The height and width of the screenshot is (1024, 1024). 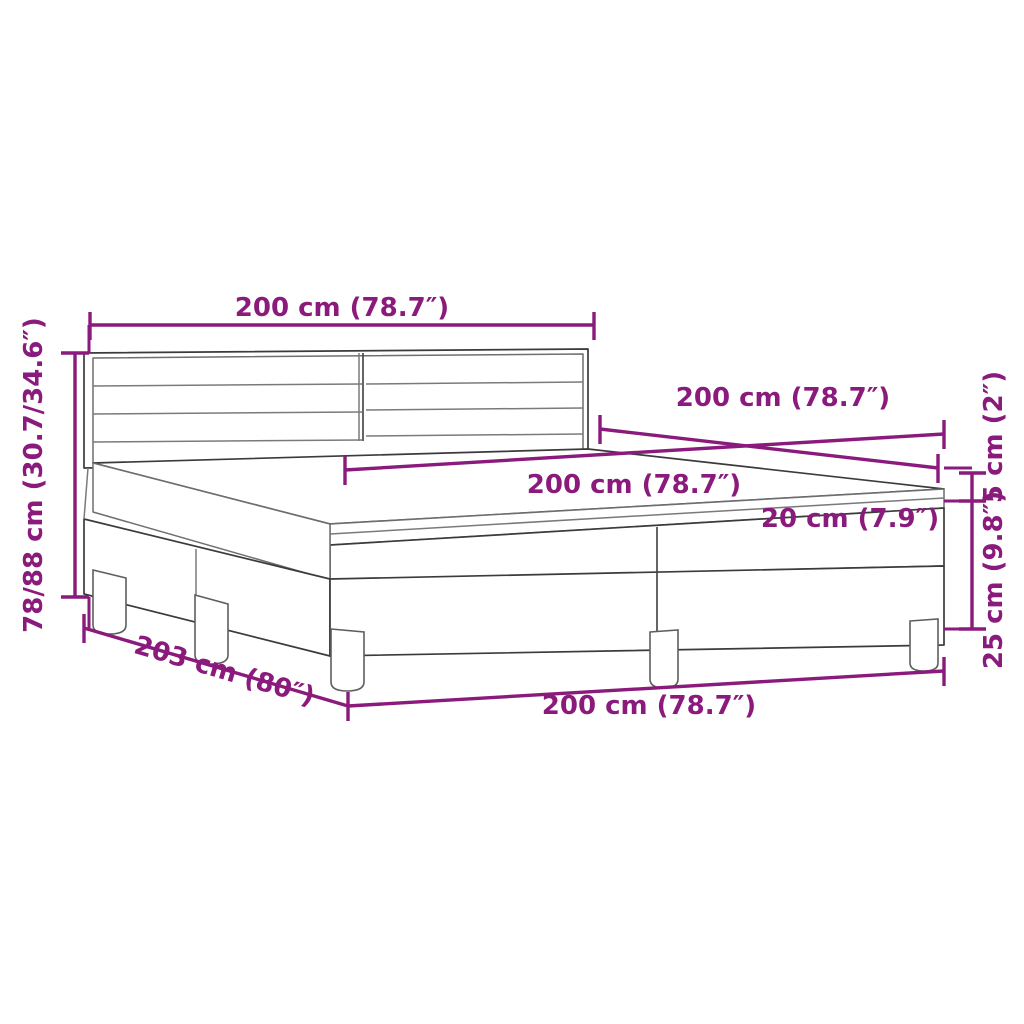 I want to click on dimension-base-width-bottom: 200 cm (78.7″), so click(x=646, y=689).